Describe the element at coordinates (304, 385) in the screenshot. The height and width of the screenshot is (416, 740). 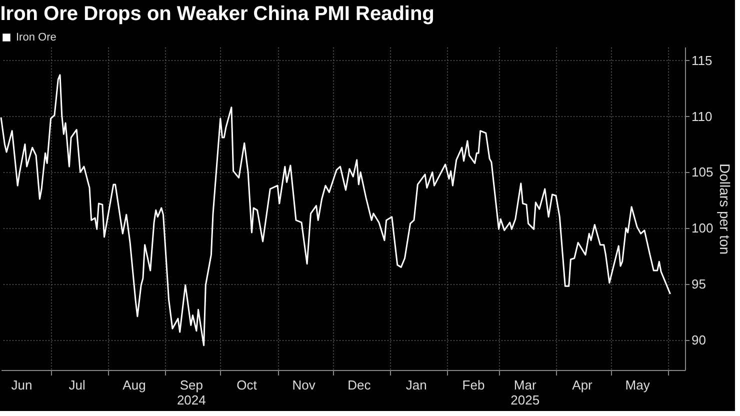
I see `x-tick-label: Nov` at that location.